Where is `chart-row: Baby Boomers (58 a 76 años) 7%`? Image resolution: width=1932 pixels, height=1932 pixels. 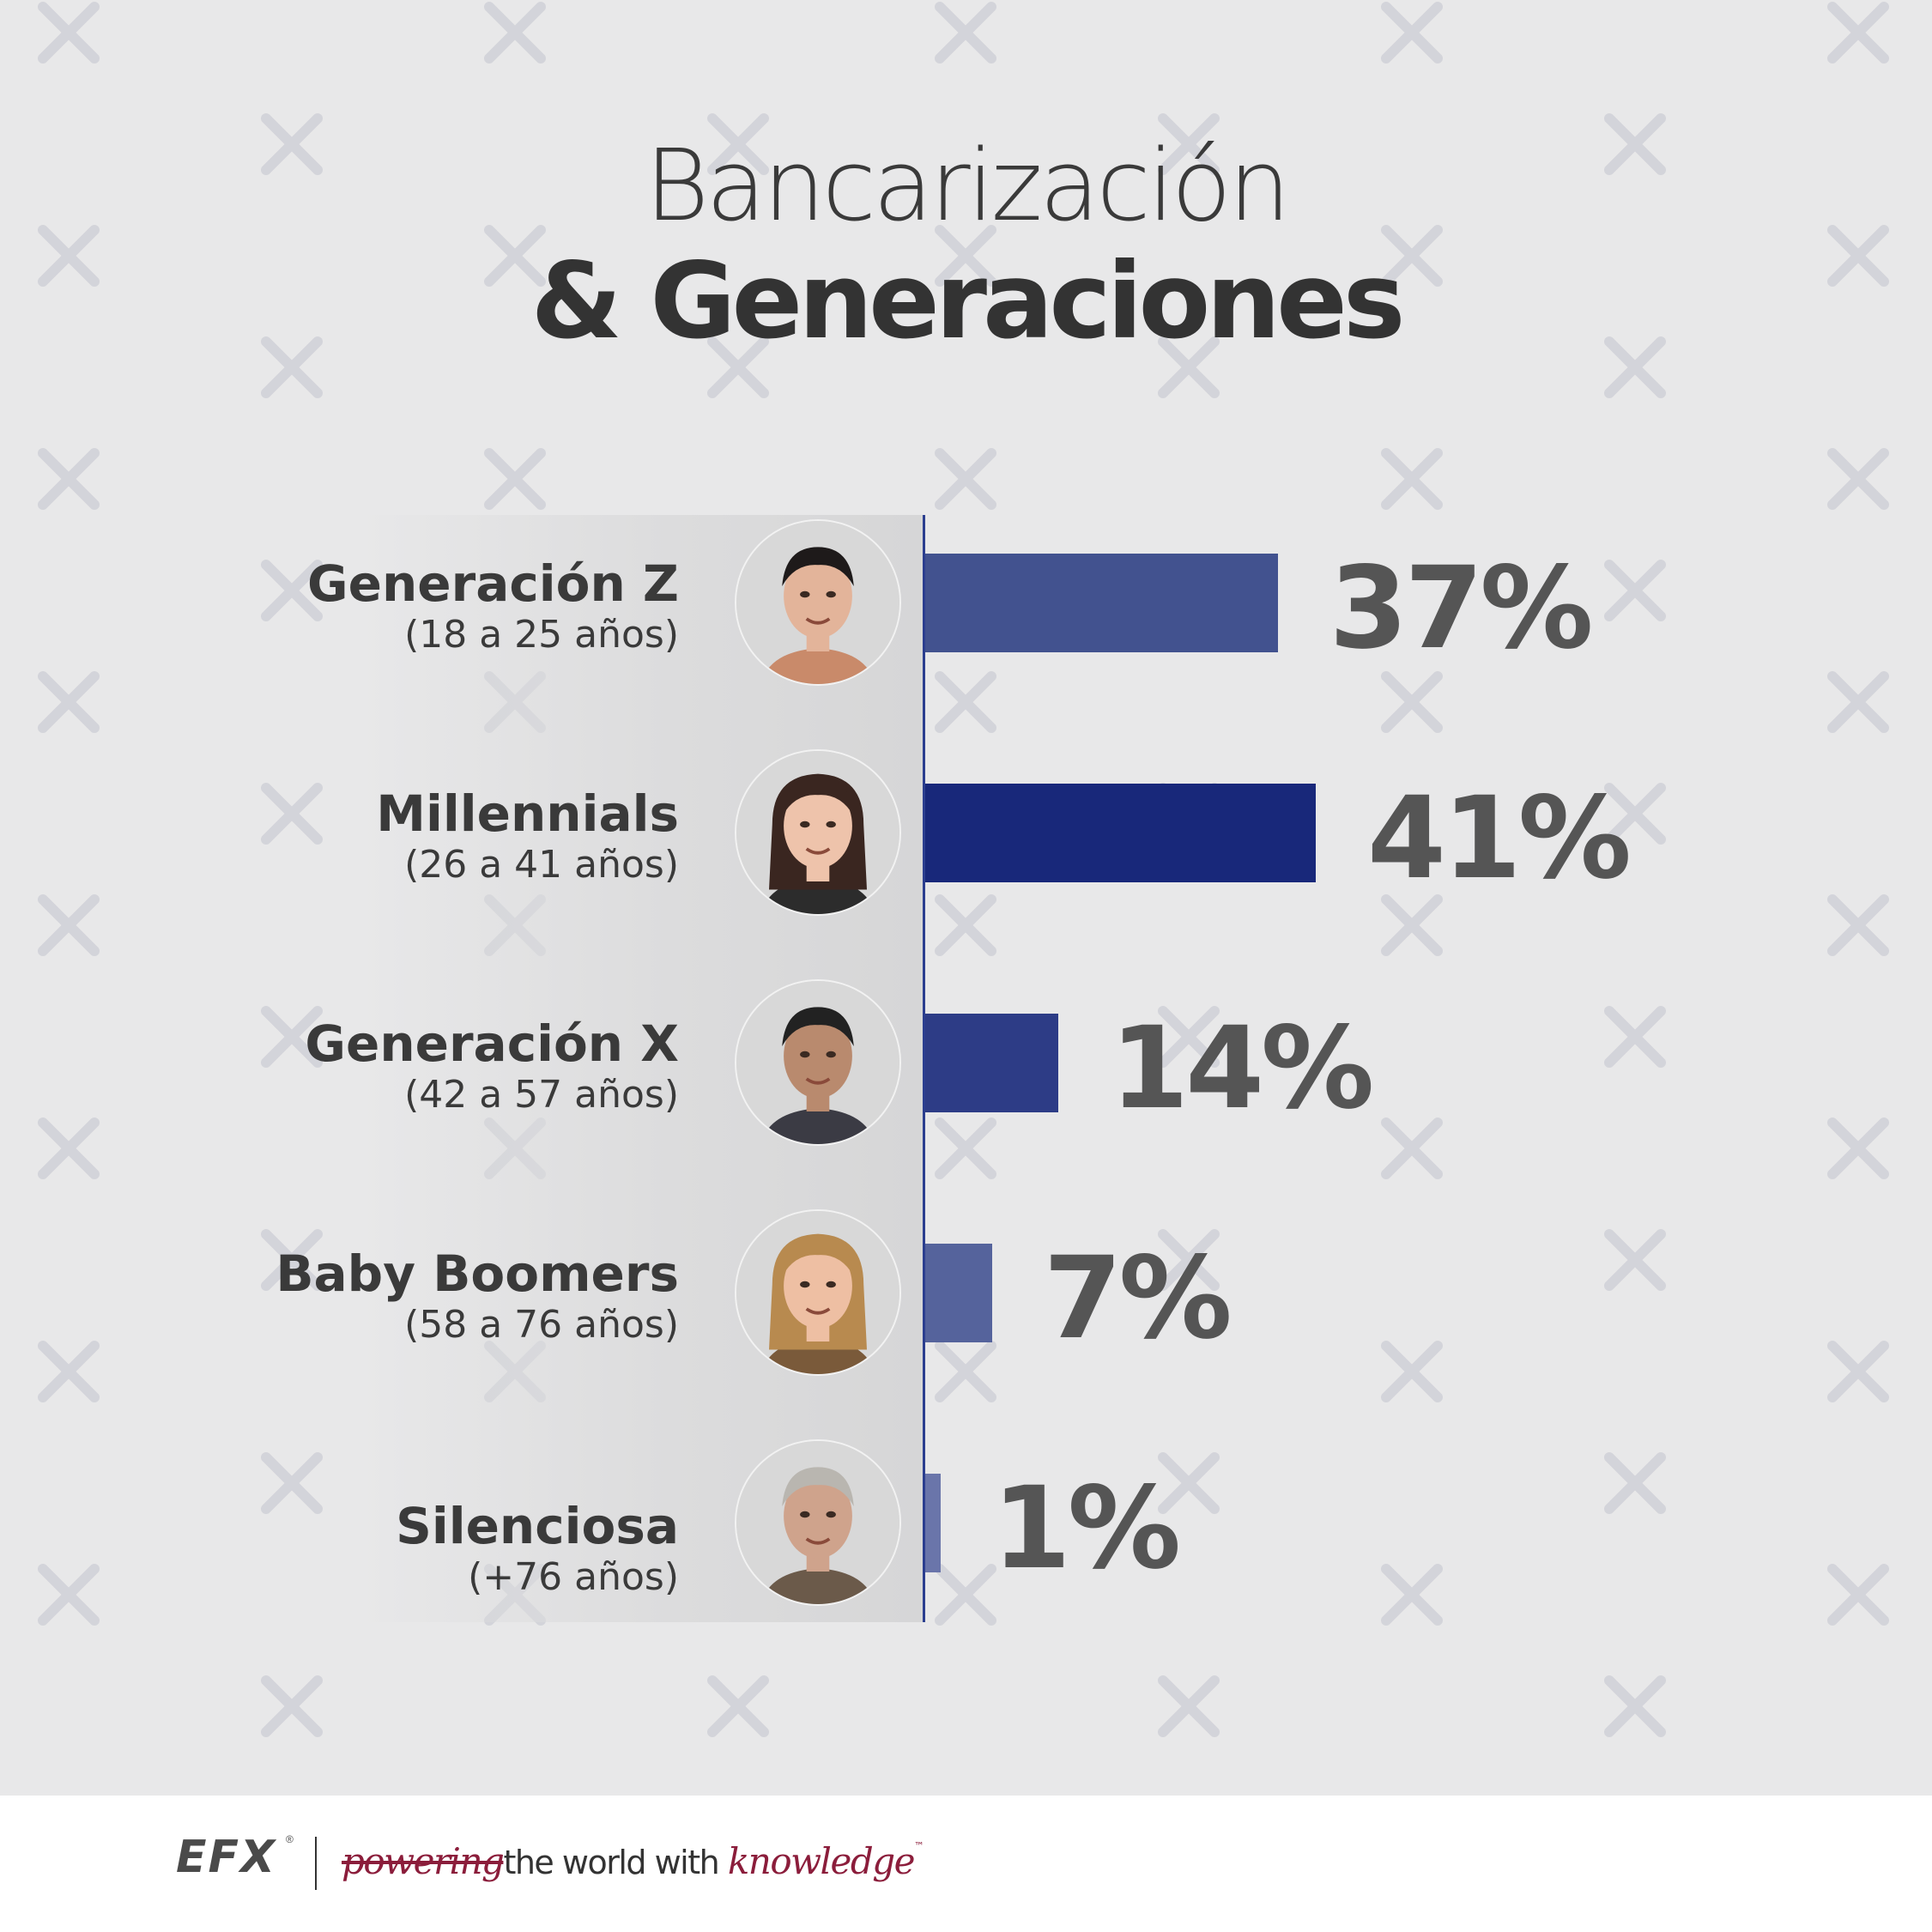
chart-row: Baby Boomers (58 a 76 años) 7% is located at coordinates (966, 1291).